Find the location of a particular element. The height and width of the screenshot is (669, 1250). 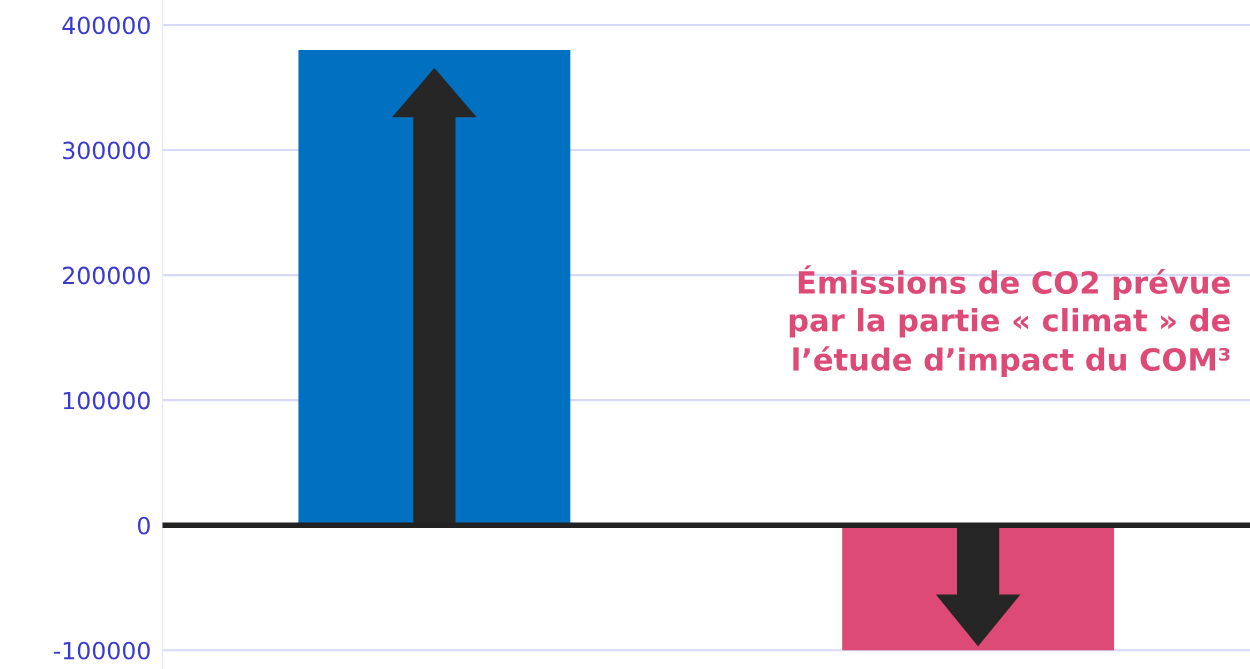

y-tick-label: 0 is located at coordinates (143, 525).